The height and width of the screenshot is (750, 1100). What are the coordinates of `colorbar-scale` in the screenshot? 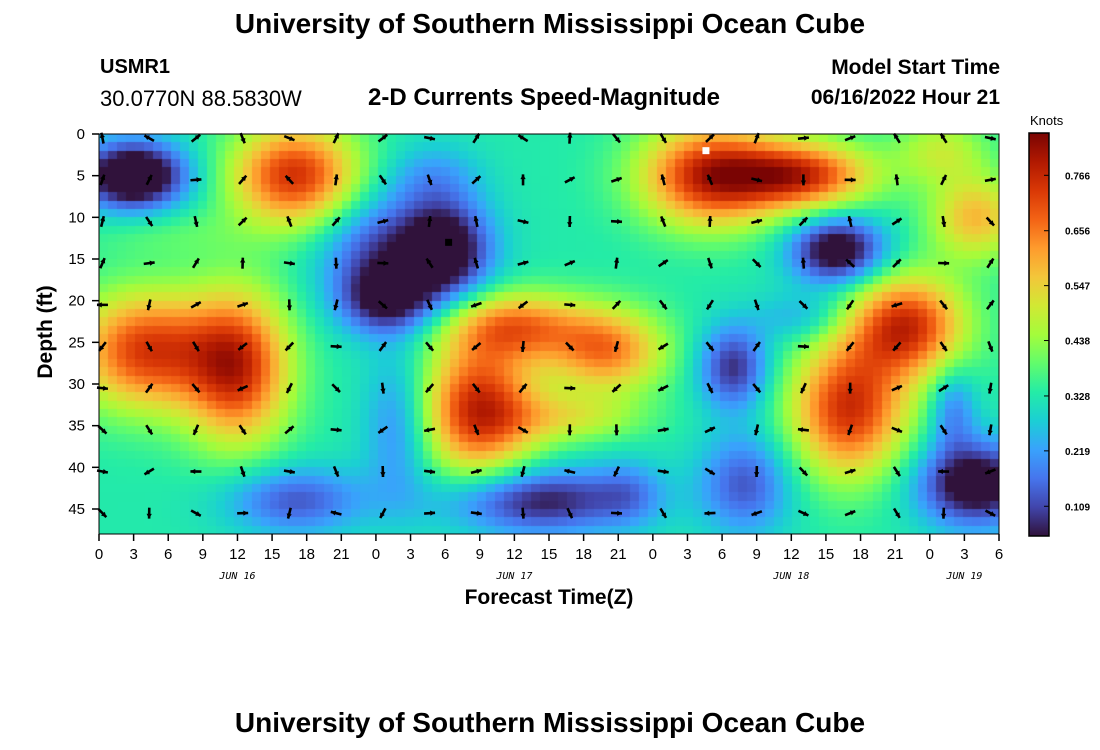 It's located at (1039, 334).